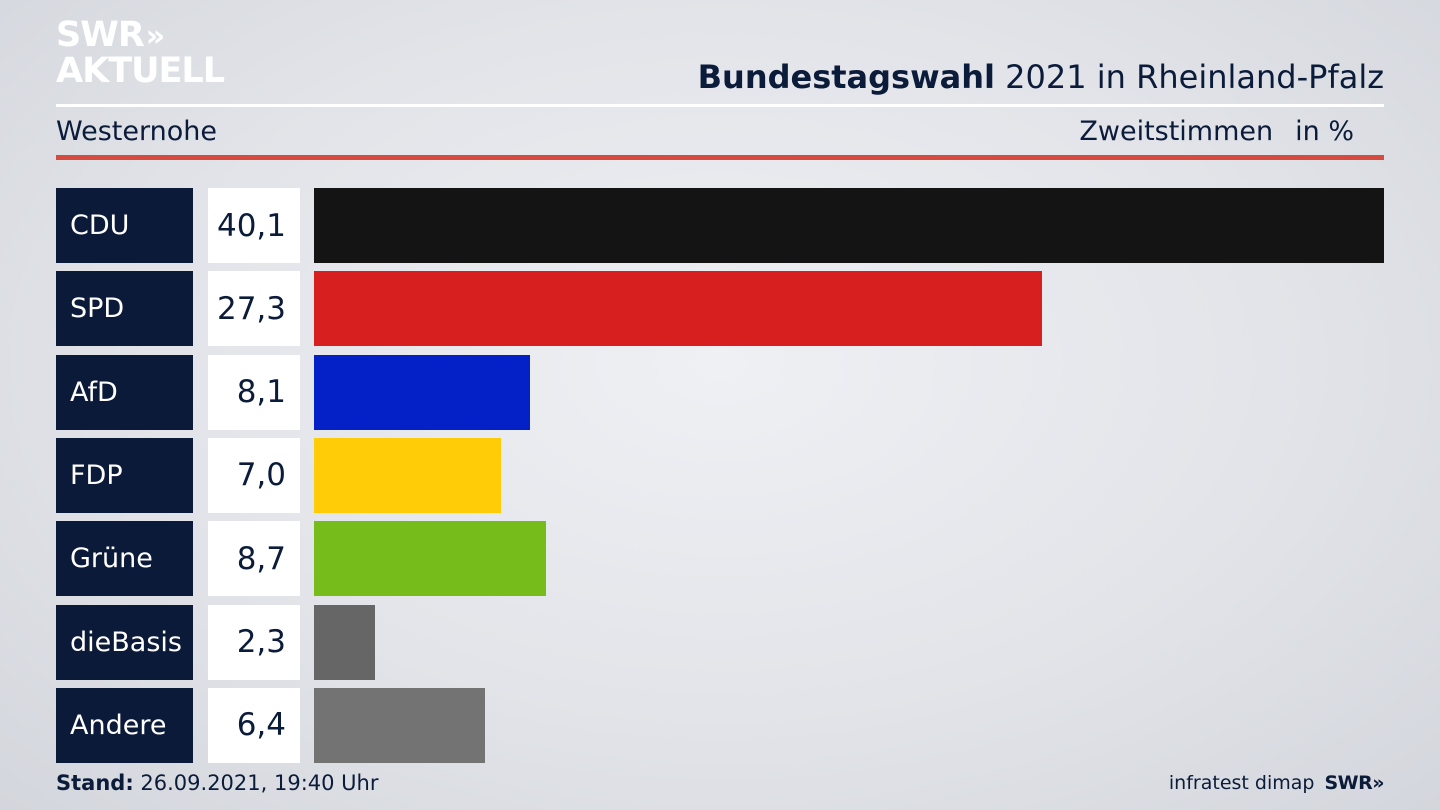 The height and width of the screenshot is (810, 1440). What do you see at coordinates (345, 642) in the screenshot?
I see `bar-diebasis` at bounding box center [345, 642].